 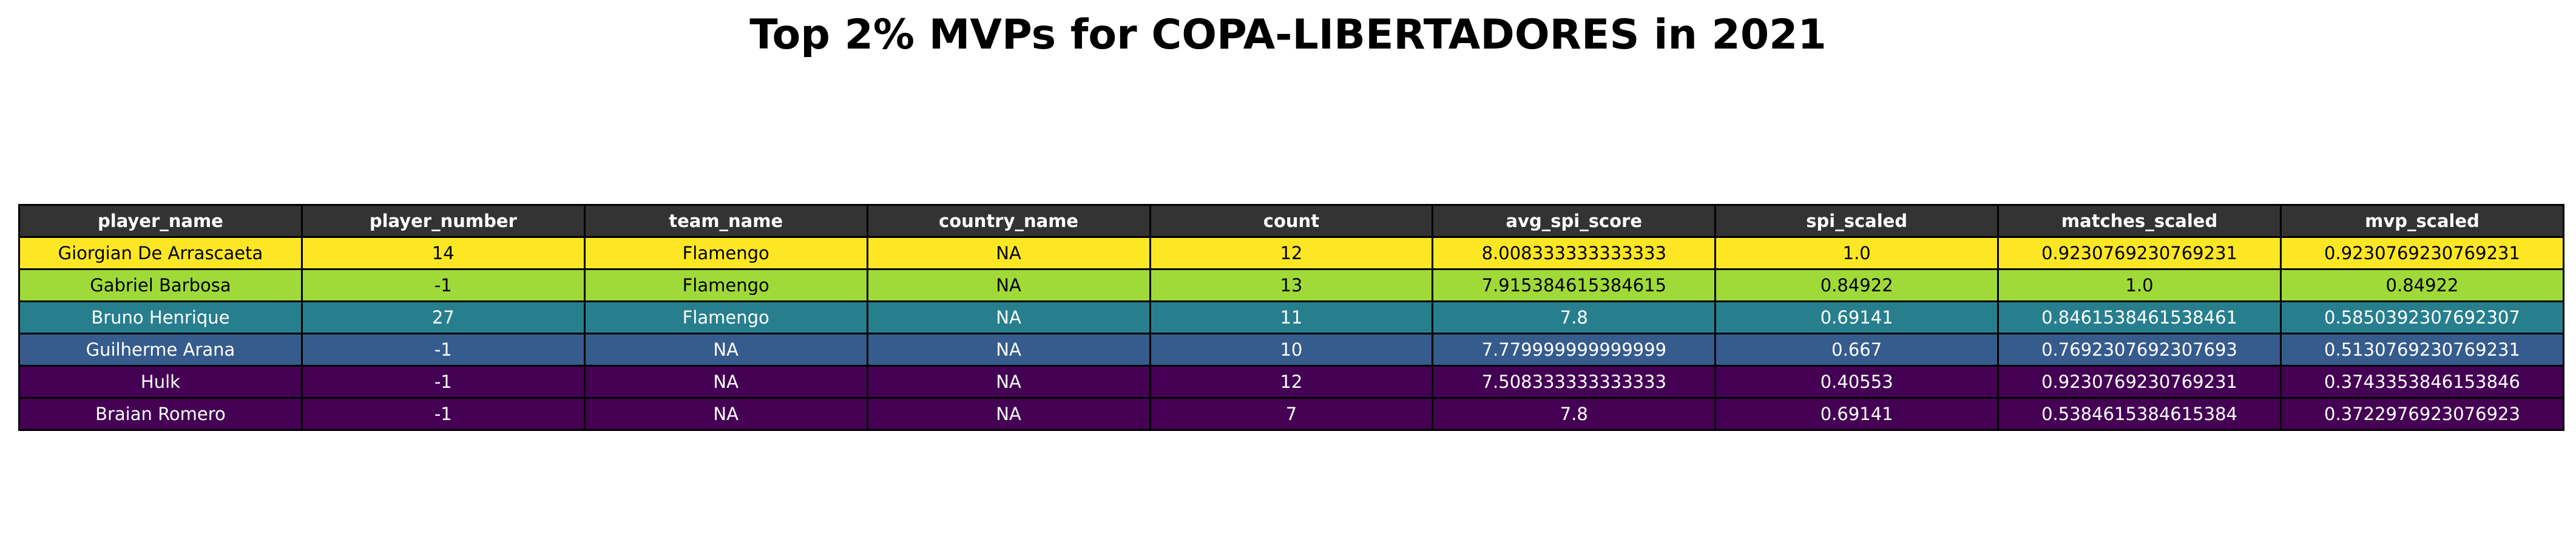 I want to click on table-cell-mvp-scaled: 0.9230769230769231, so click(x=2422, y=253).